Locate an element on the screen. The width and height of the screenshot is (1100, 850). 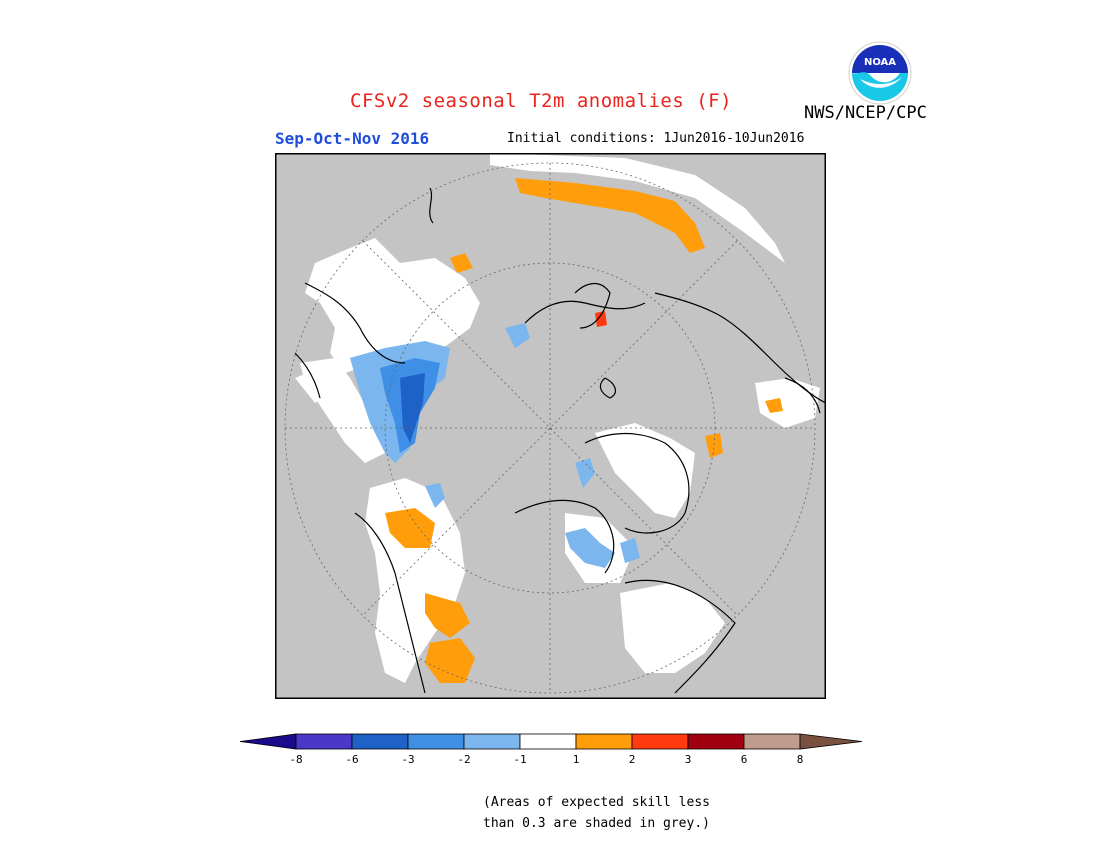
colorbar: -8 -6 -3 -2 -1 1 2 3 6 8 is located at coordinates (551, 749).